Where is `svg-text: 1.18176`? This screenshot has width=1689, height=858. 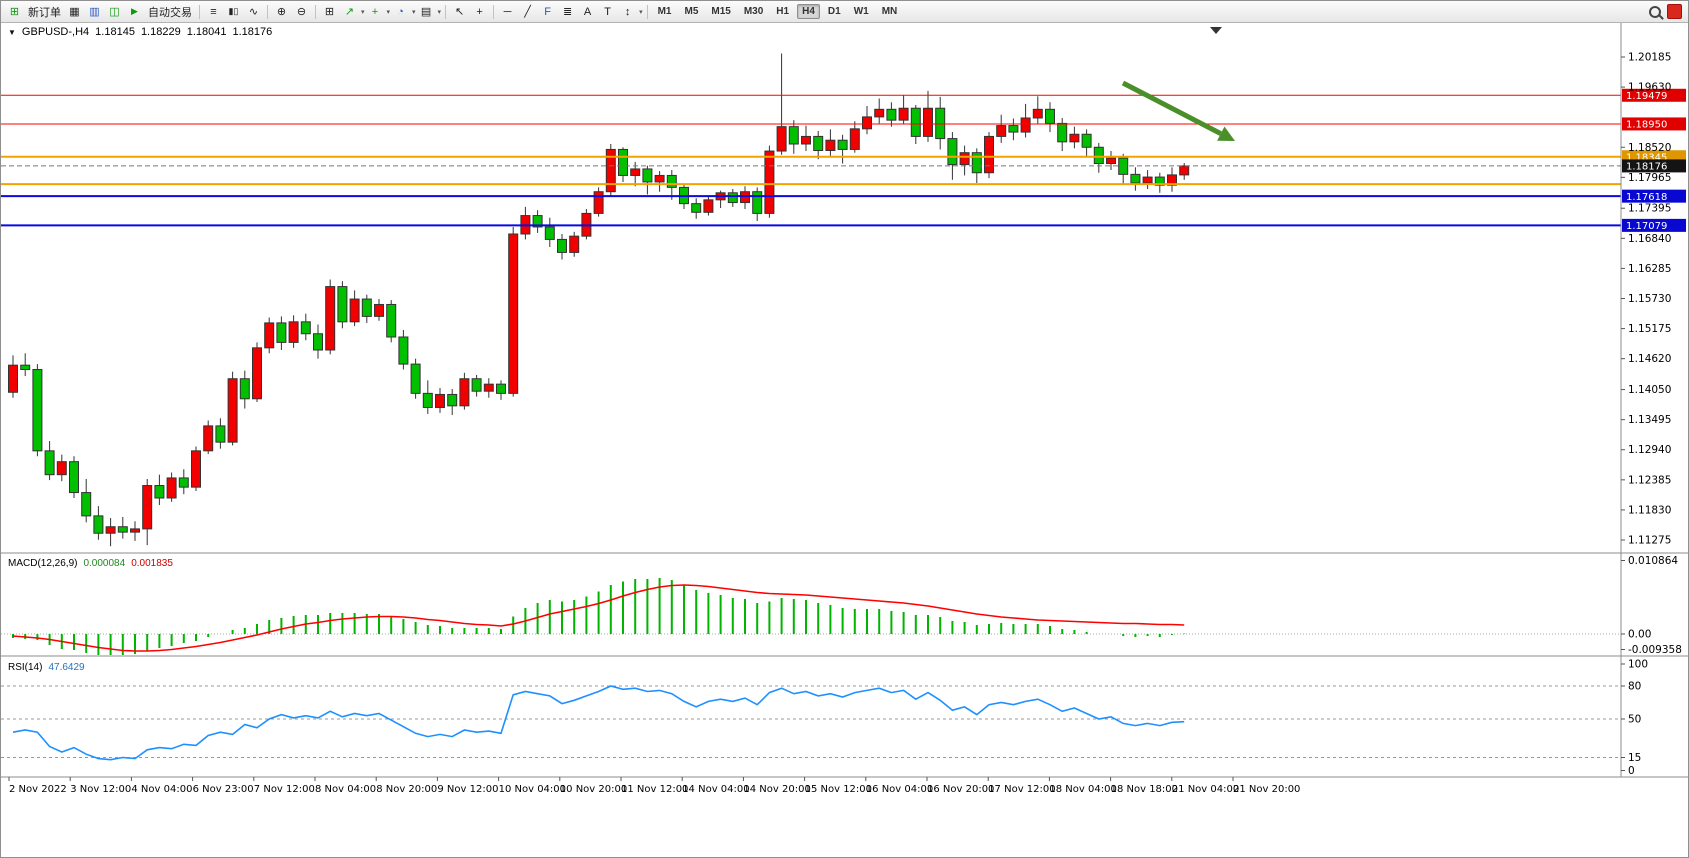 svg-text: 1.18176 is located at coordinates (1646, 167).